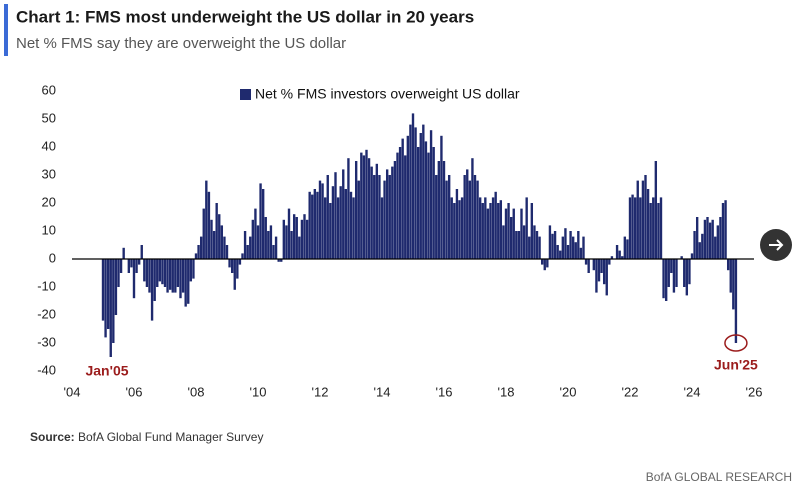 Image resolution: width=802 pixels, height=490 pixels. I want to click on x-tick-label: '18, so click(506, 391).